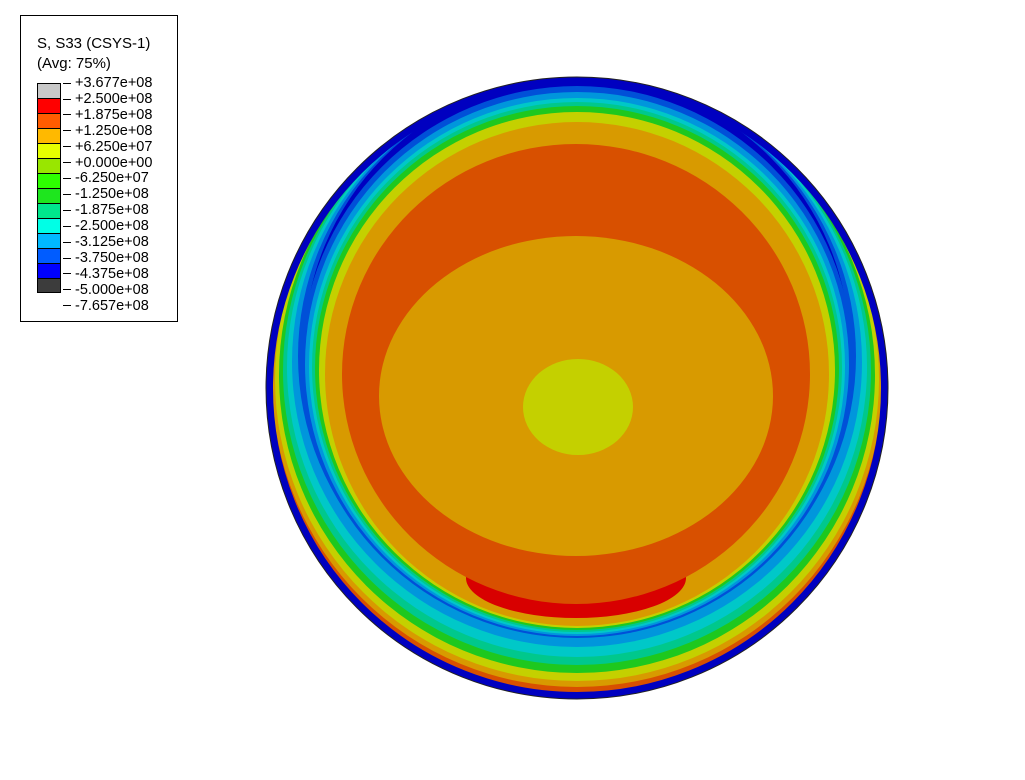 The width and height of the screenshot is (1025, 780). What do you see at coordinates (106, 290) in the screenshot?
I see `legend-level-label: -5.000e+08` at bounding box center [106, 290].